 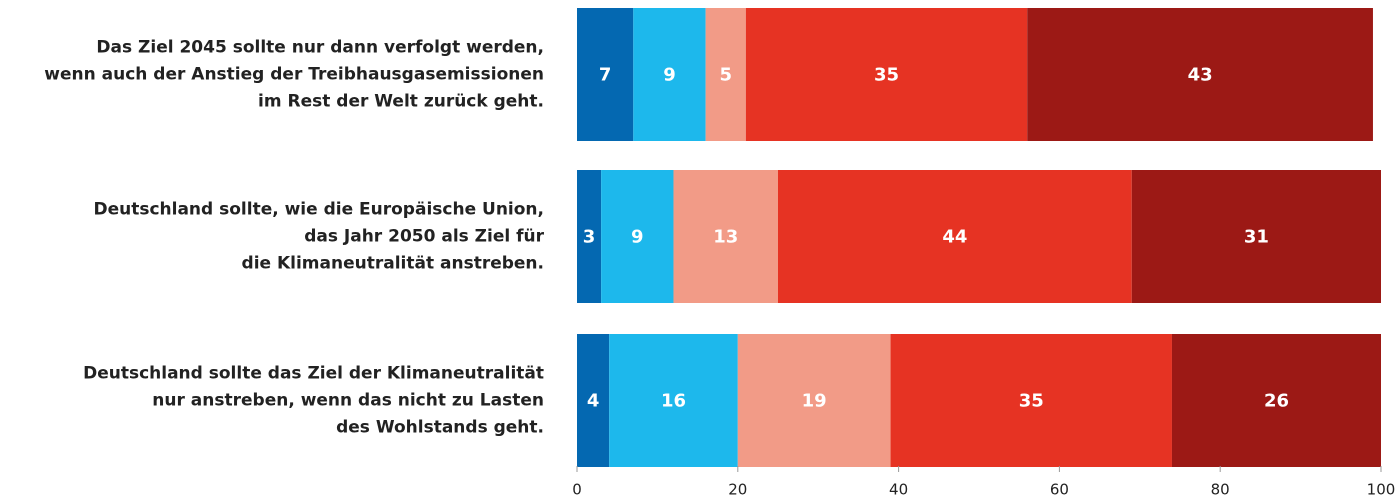 What do you see at coordinates (1381, 490) in the screenshot?
I see `x-tick-label: 100` at bounding box center [1381, 490].